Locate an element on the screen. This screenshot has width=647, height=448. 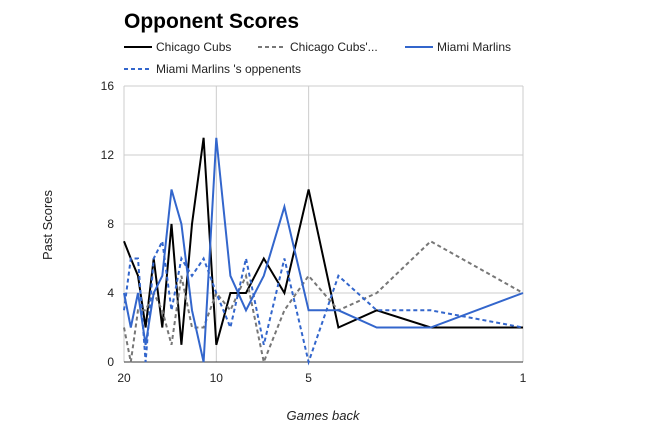
x-tick-label: 10 is located at coordinates (217, 378).